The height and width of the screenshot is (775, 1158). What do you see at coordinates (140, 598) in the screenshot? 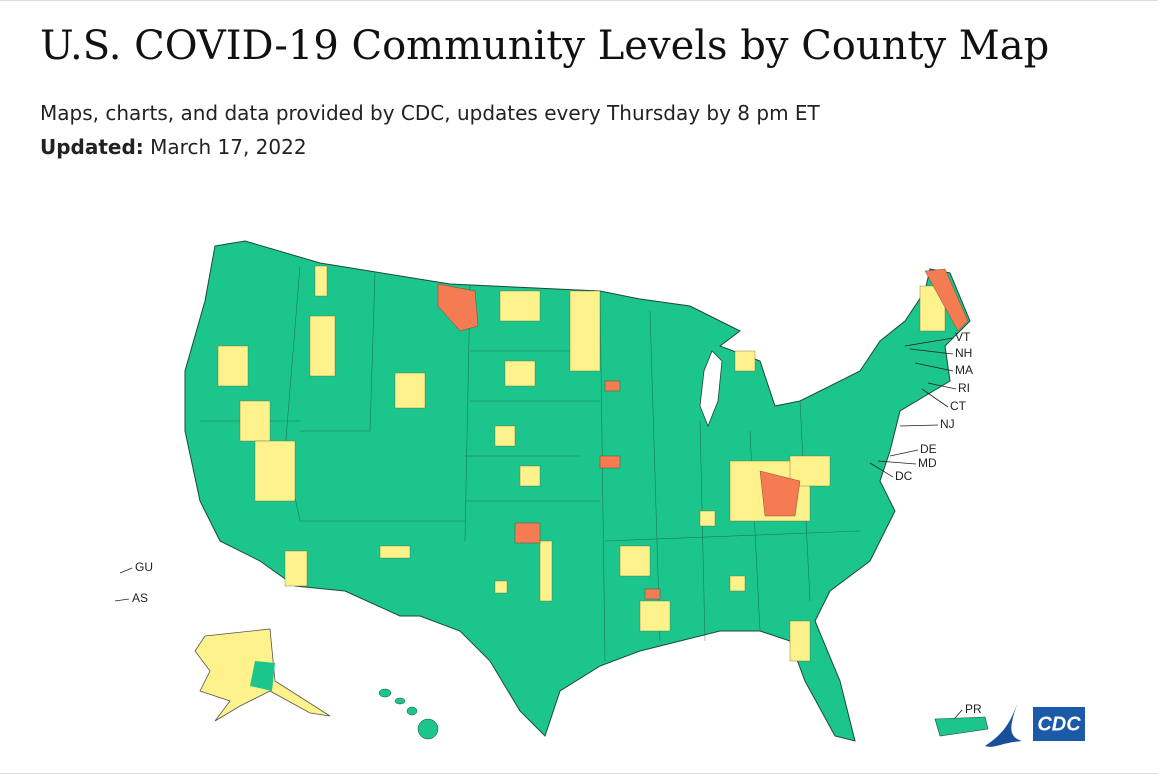
I see `territory-label: AS` at bounding box center [140, 598].